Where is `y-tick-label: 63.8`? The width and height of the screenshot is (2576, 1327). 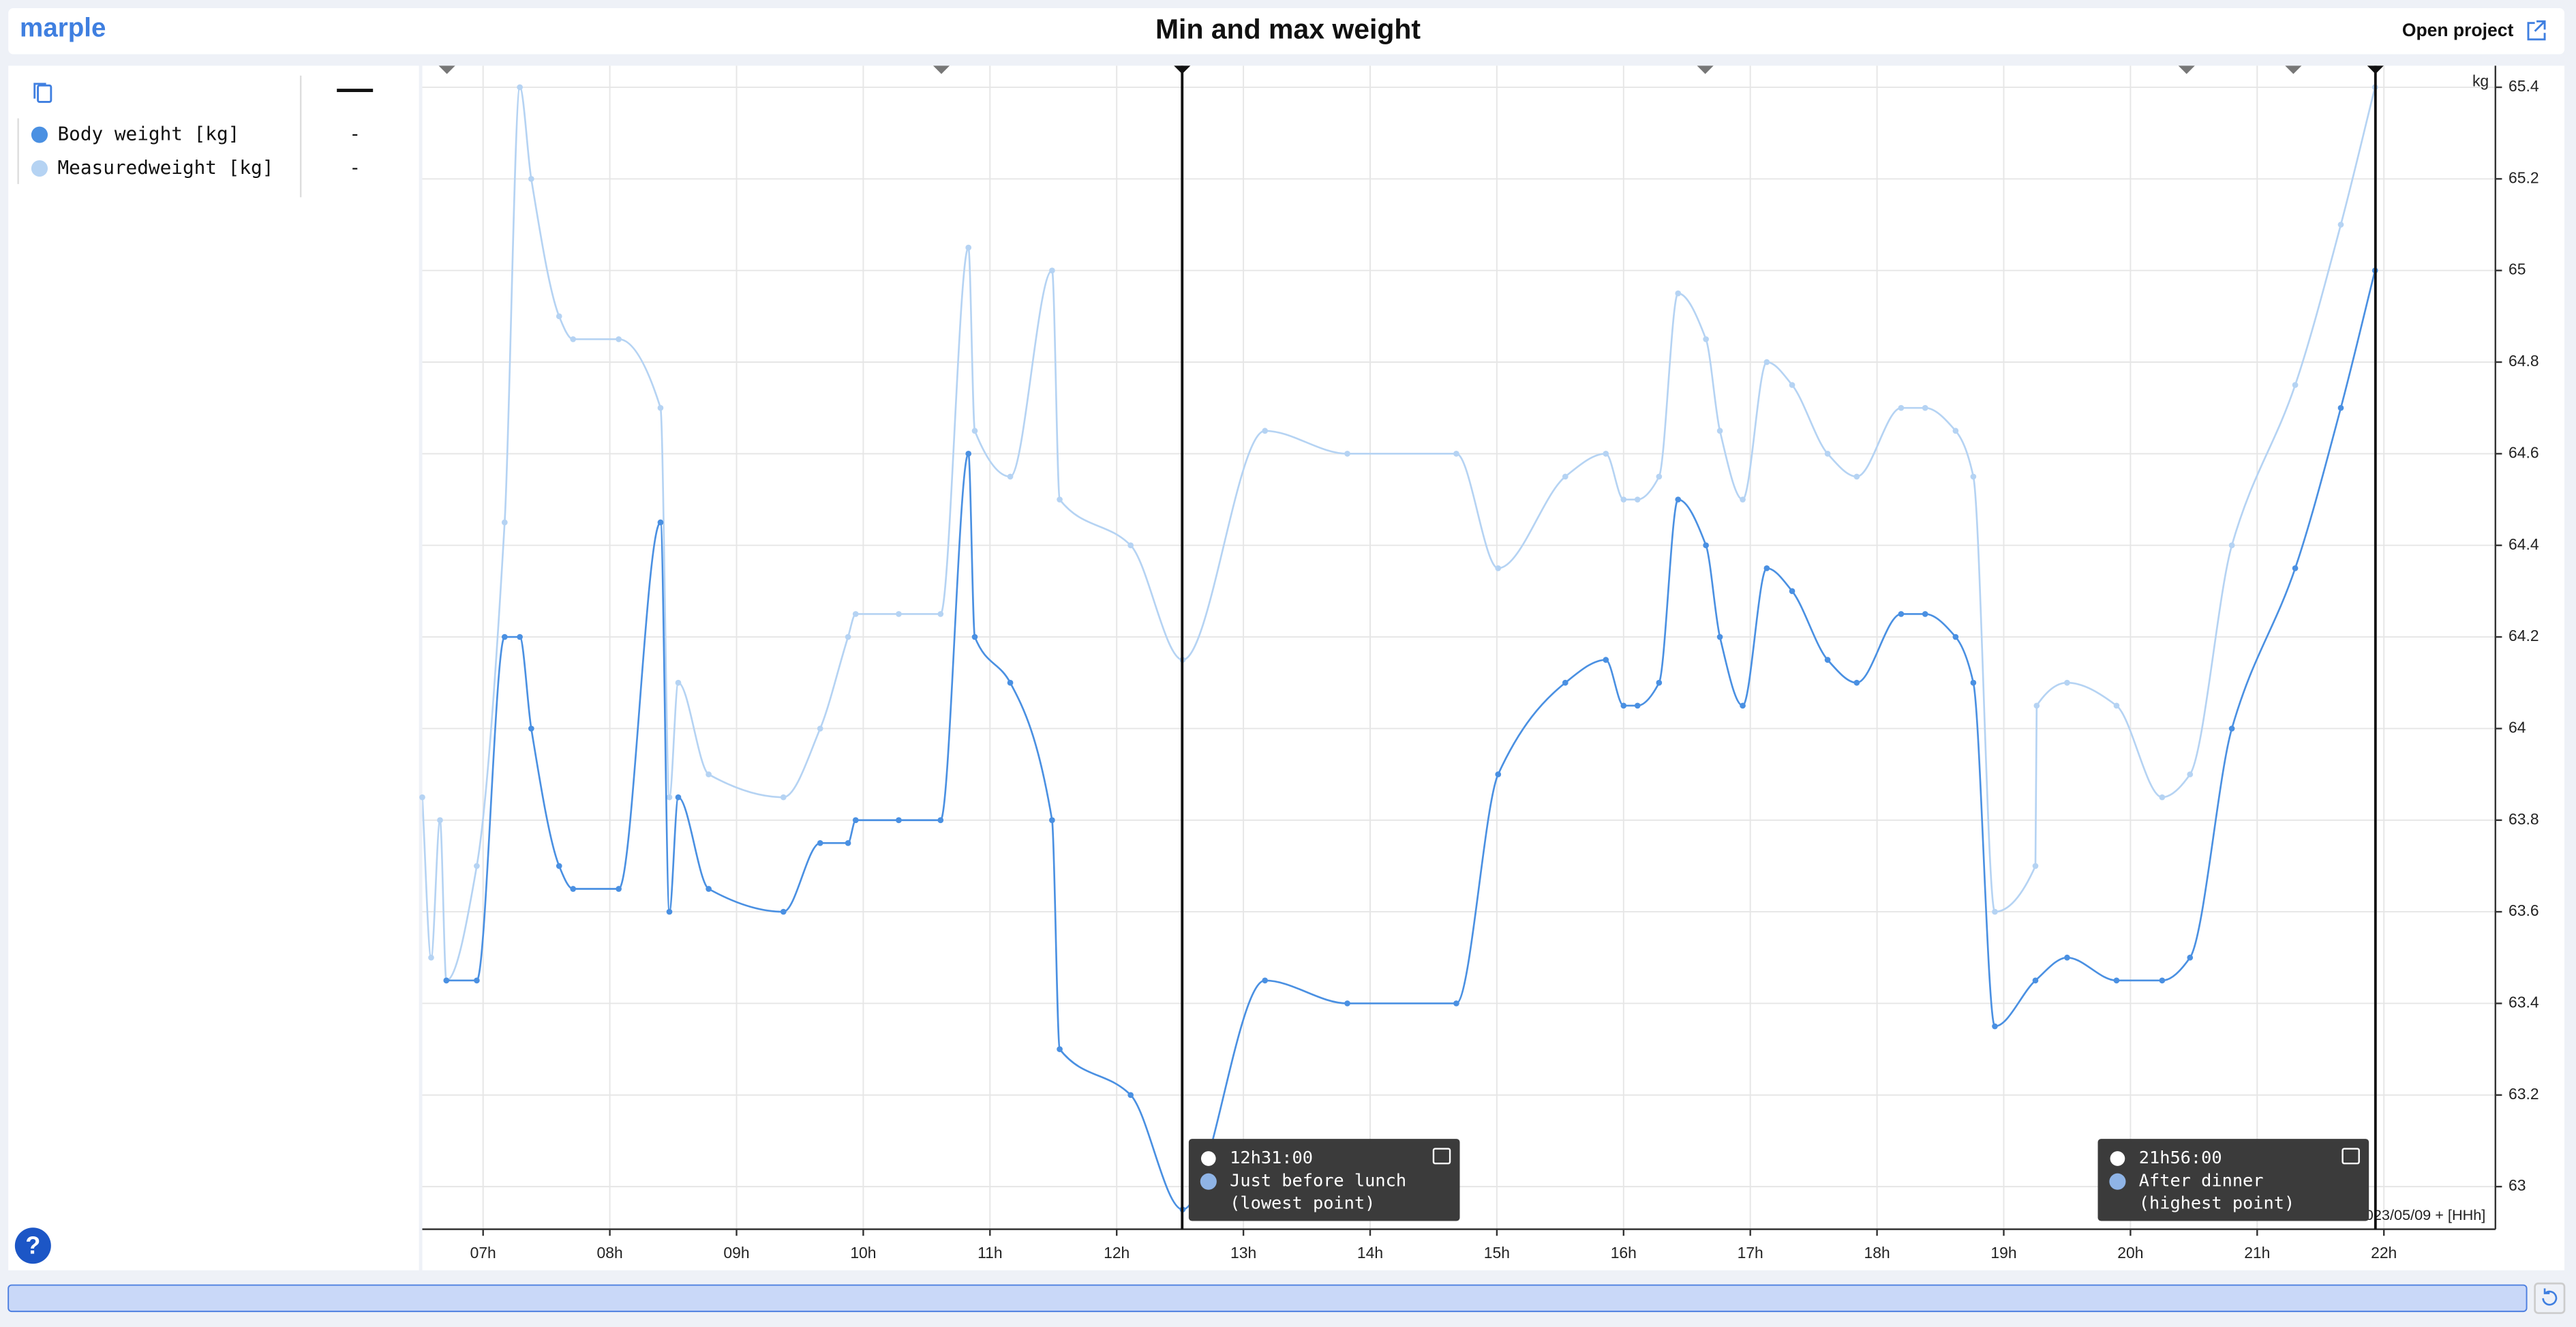 y-tick-label: 63.8 is located at coordinates (2524, 819).